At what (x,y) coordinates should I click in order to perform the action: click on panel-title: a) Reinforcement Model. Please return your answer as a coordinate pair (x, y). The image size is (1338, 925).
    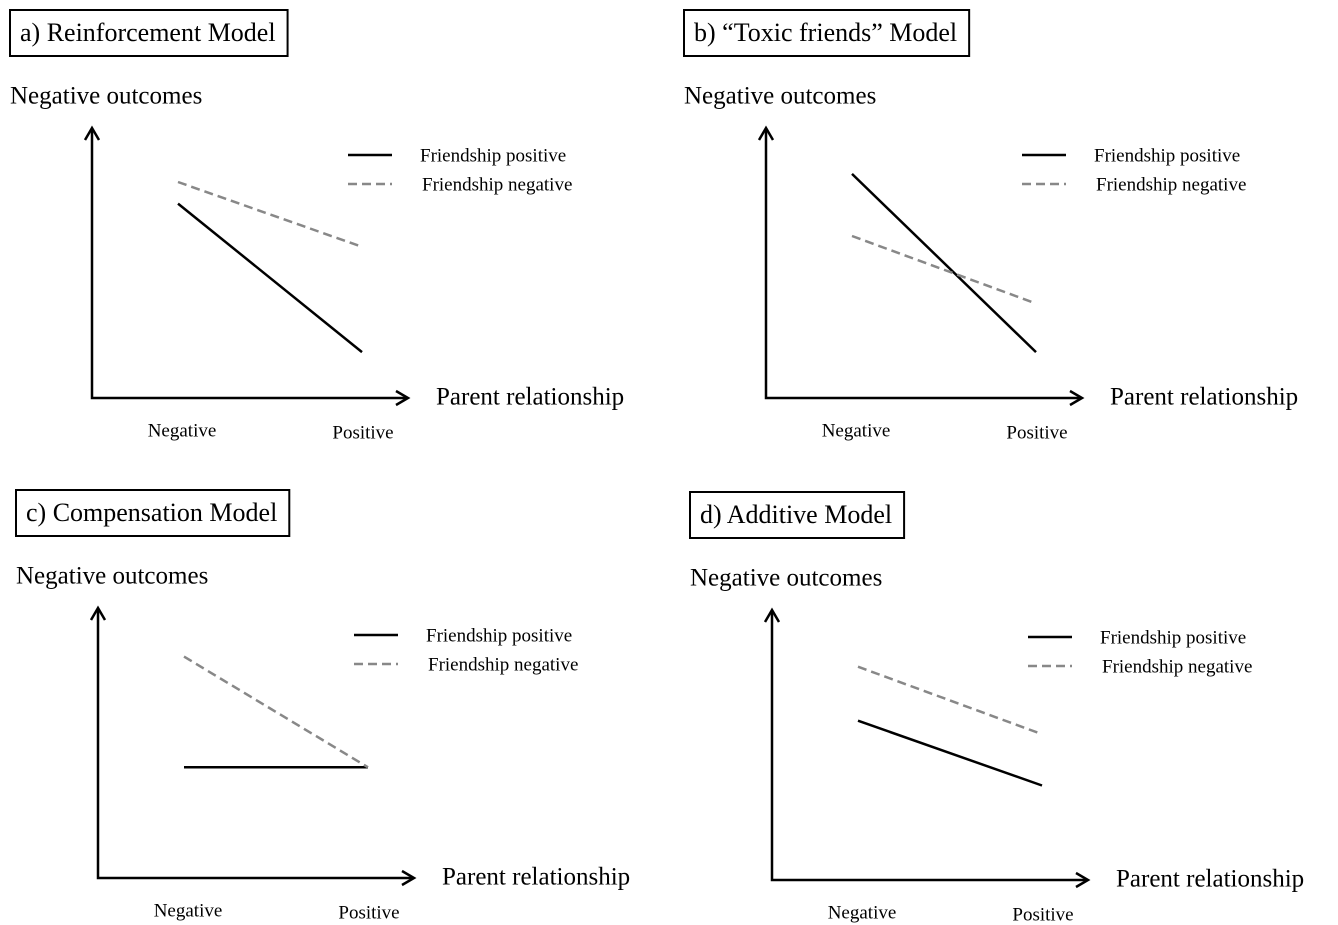
    Looking at the image, I should click on (148, 32).